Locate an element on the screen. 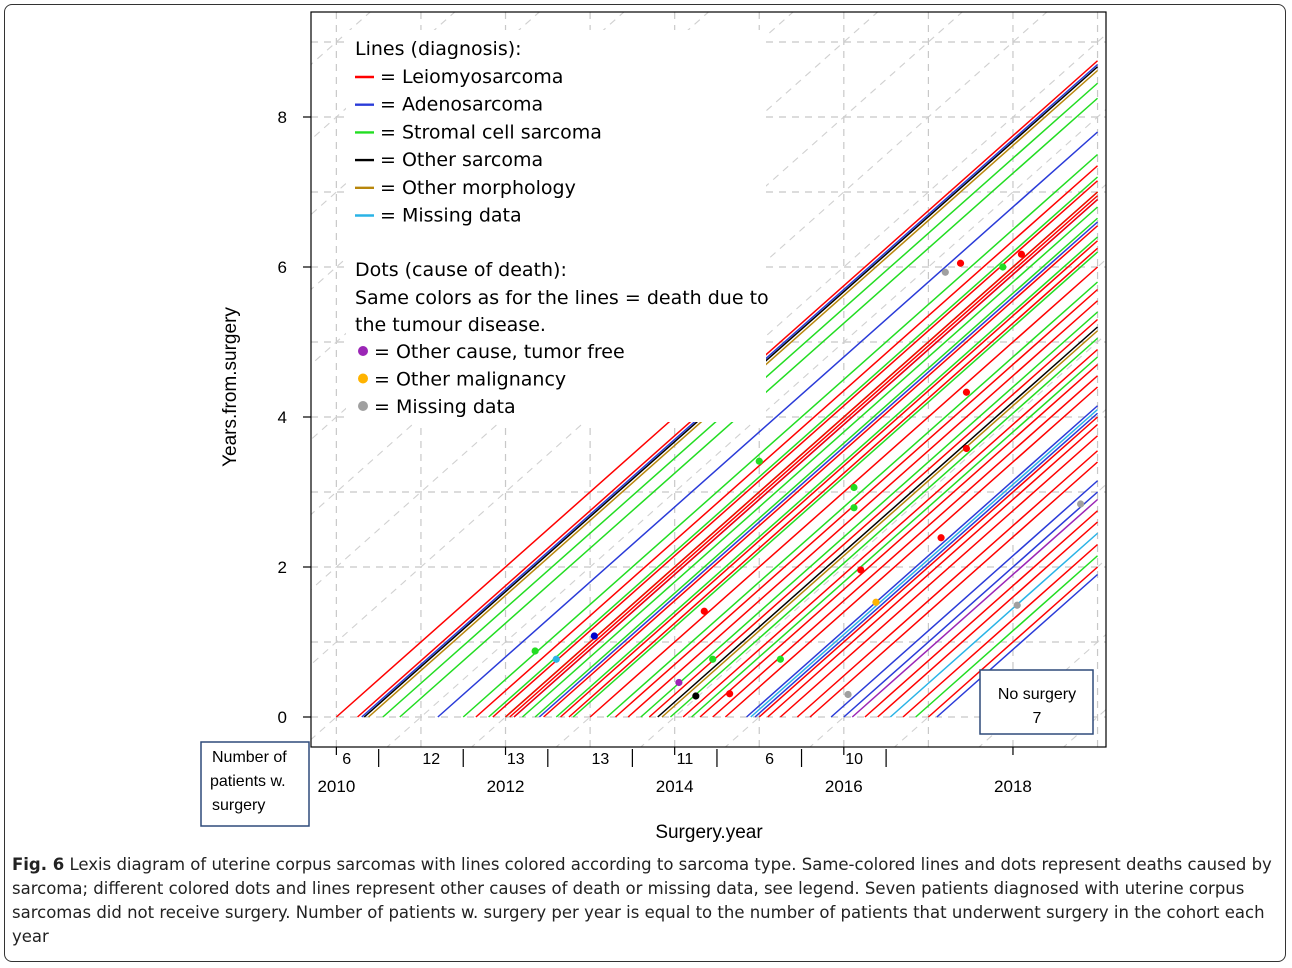 The image size is (1292, 968). x-tick-label: 2016 is located at coordinates (844, 786).